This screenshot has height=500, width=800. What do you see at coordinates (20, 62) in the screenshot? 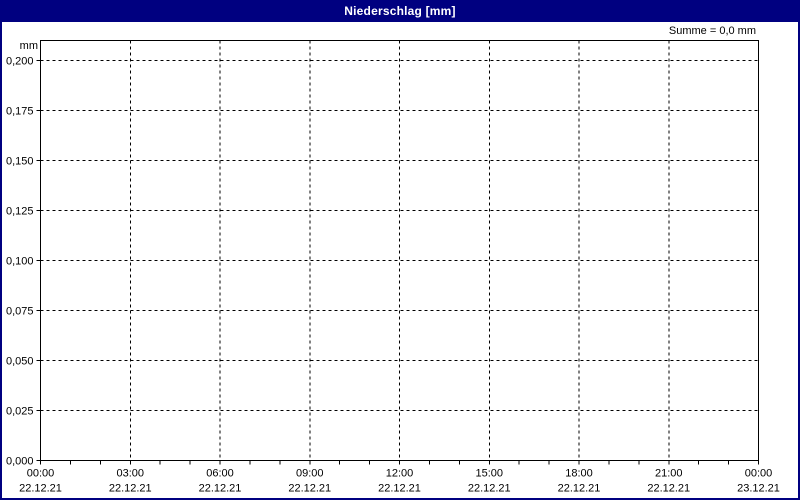
I see `y-tick-label: 0,200` at bounding box center [20, 62].